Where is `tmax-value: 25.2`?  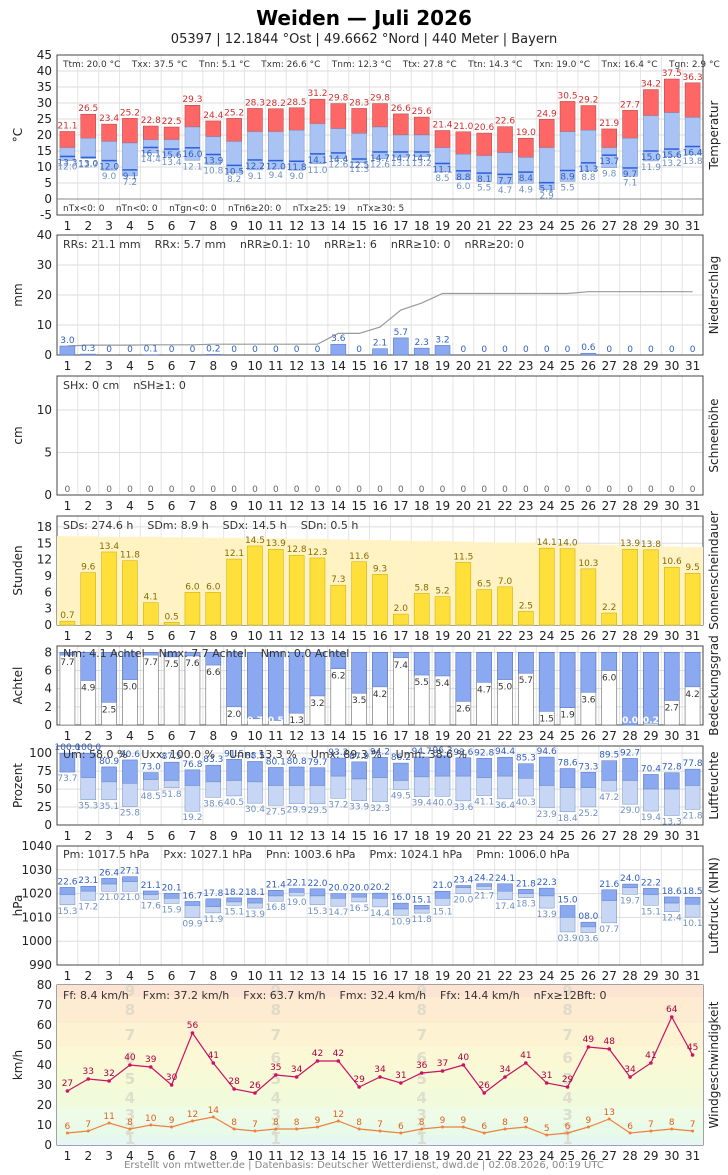 tmax-value: 25.2 is located at coordinates (234, 113).